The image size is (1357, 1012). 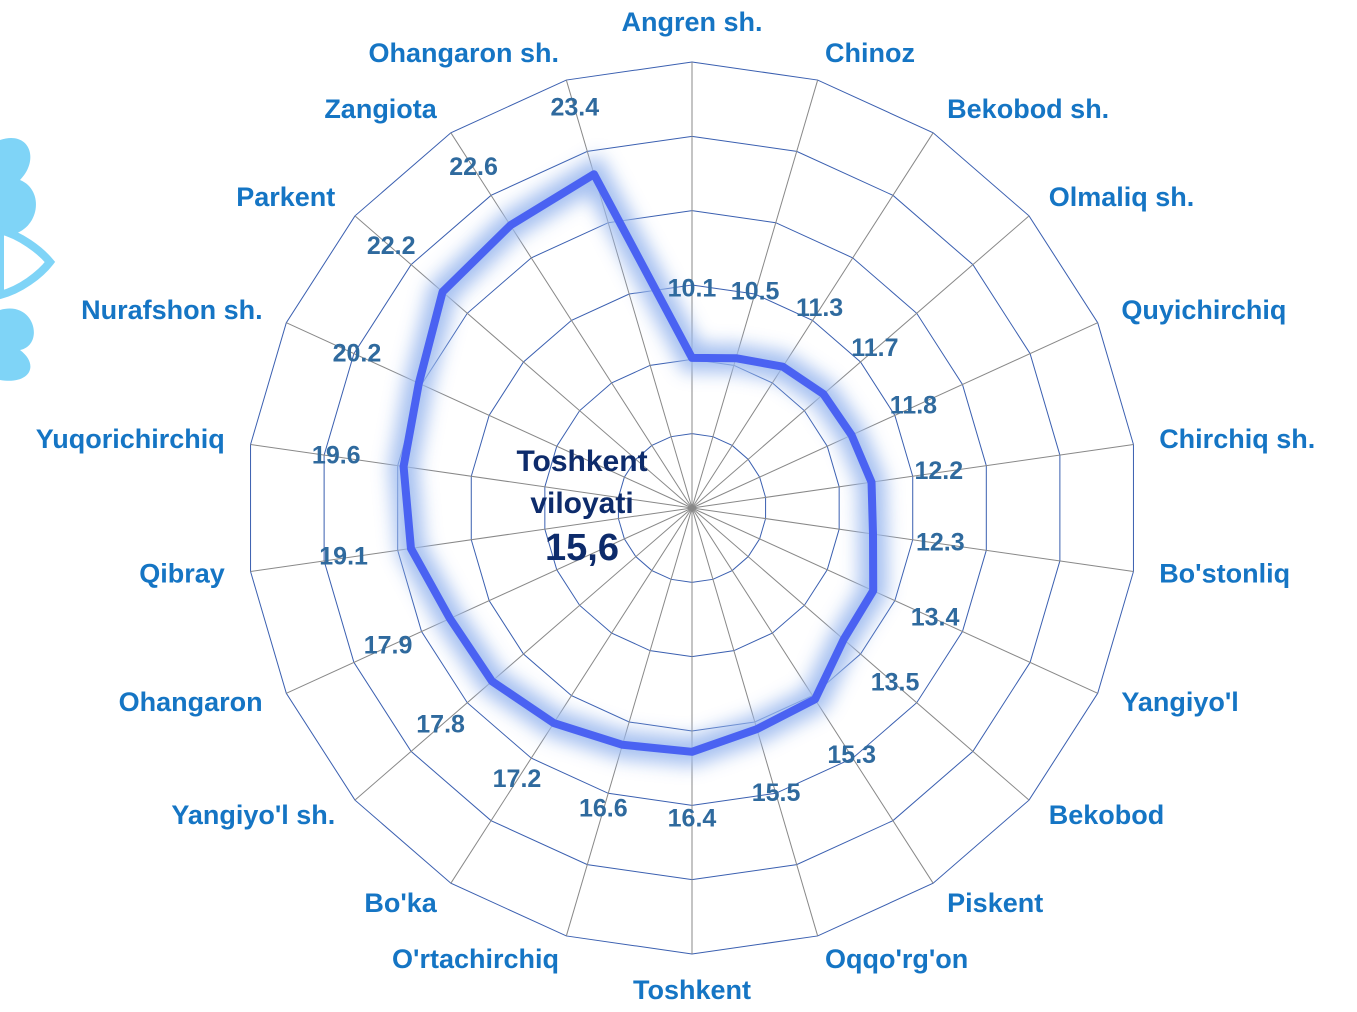 What do you see at coordinates (819, 308) in the screenshot?
I see `value-label: 11.3` at bounding box center [819, 308].